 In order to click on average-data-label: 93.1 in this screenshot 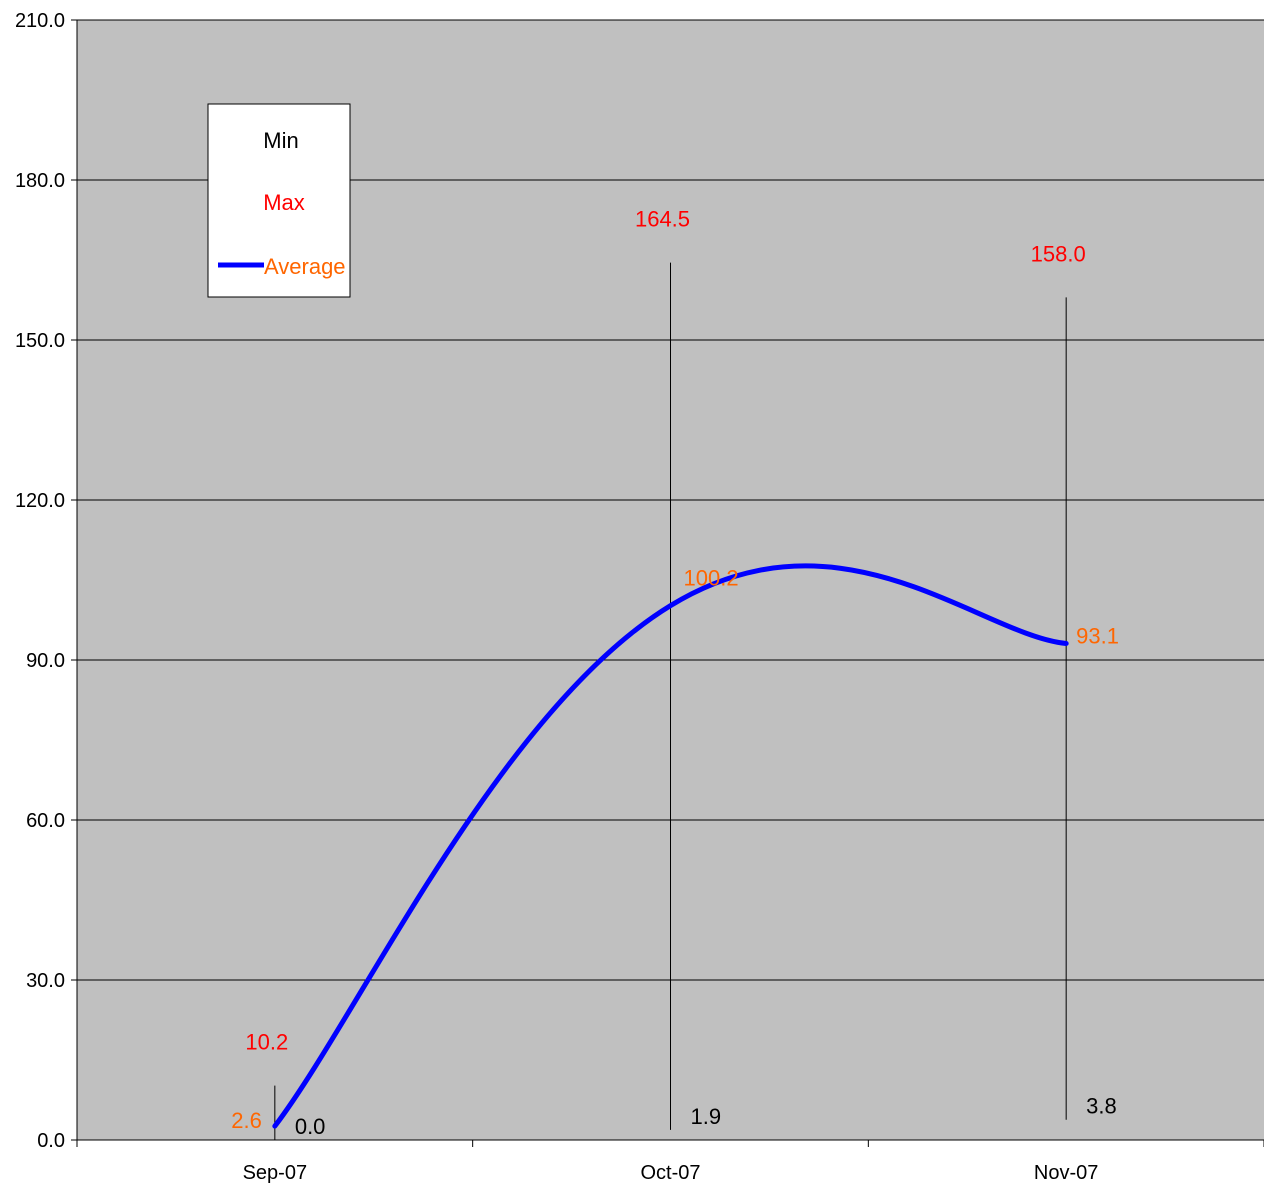, I will do `click(1097, 635)`.